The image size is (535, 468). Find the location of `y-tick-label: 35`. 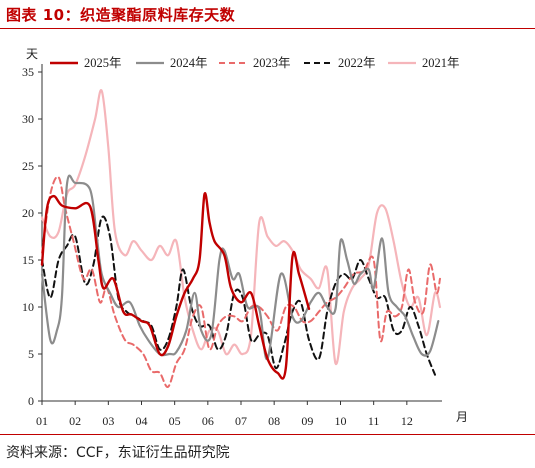

y-tick-label: 35 is located at coordinates (28, 72).